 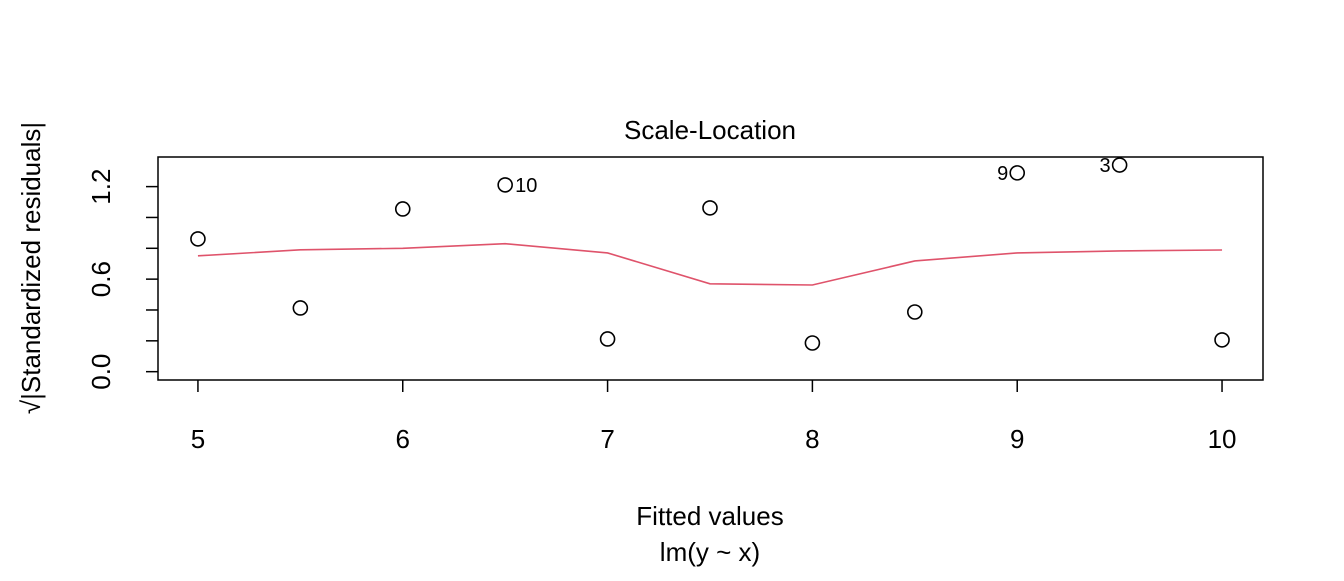 I want to click on chart-title: Scale-Location, so click(x=710, y=130).